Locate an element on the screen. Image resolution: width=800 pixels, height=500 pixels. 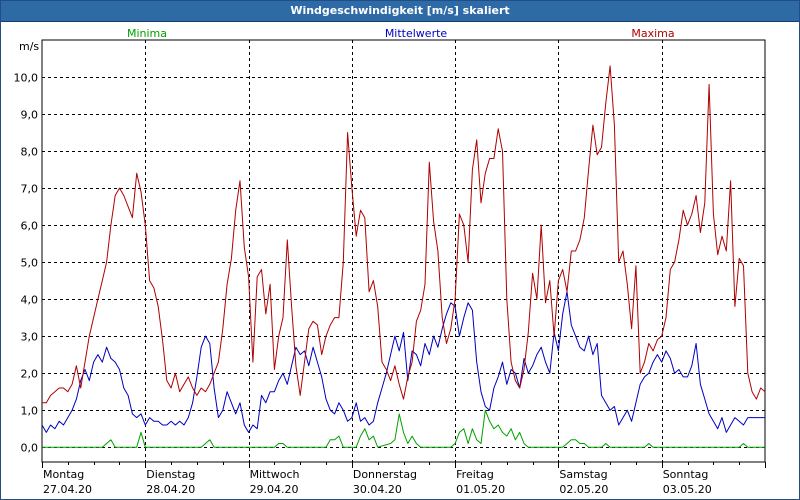
legend-mittelwerte: Mittelwerte is located at coordinates (416, 33).